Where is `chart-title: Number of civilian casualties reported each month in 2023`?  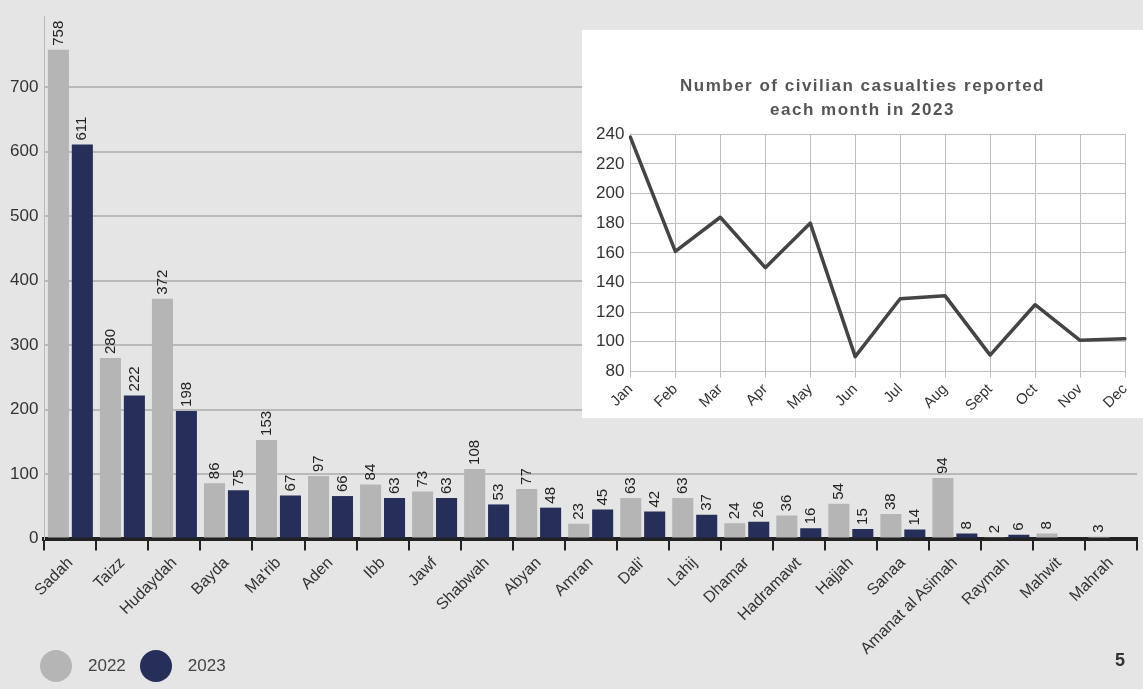
chart-title: Number of civilian casualties reported each month in 2023 is located at coordinates (862, 98).